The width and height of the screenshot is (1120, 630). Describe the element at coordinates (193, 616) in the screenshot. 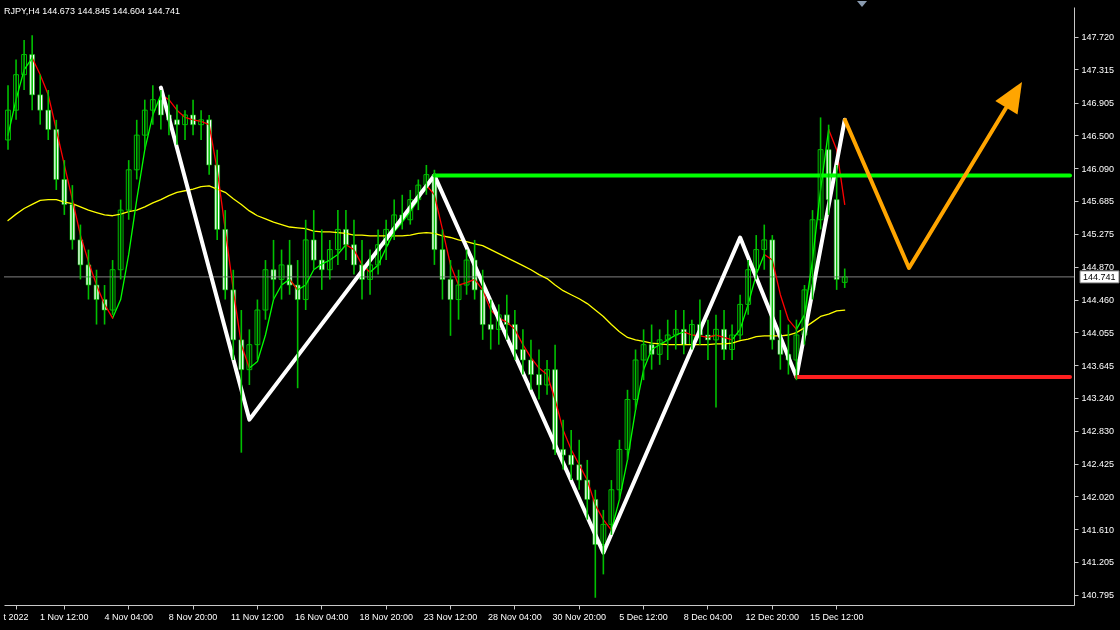

I see `x-tick-label: 8 Nov 20:00` at that location.